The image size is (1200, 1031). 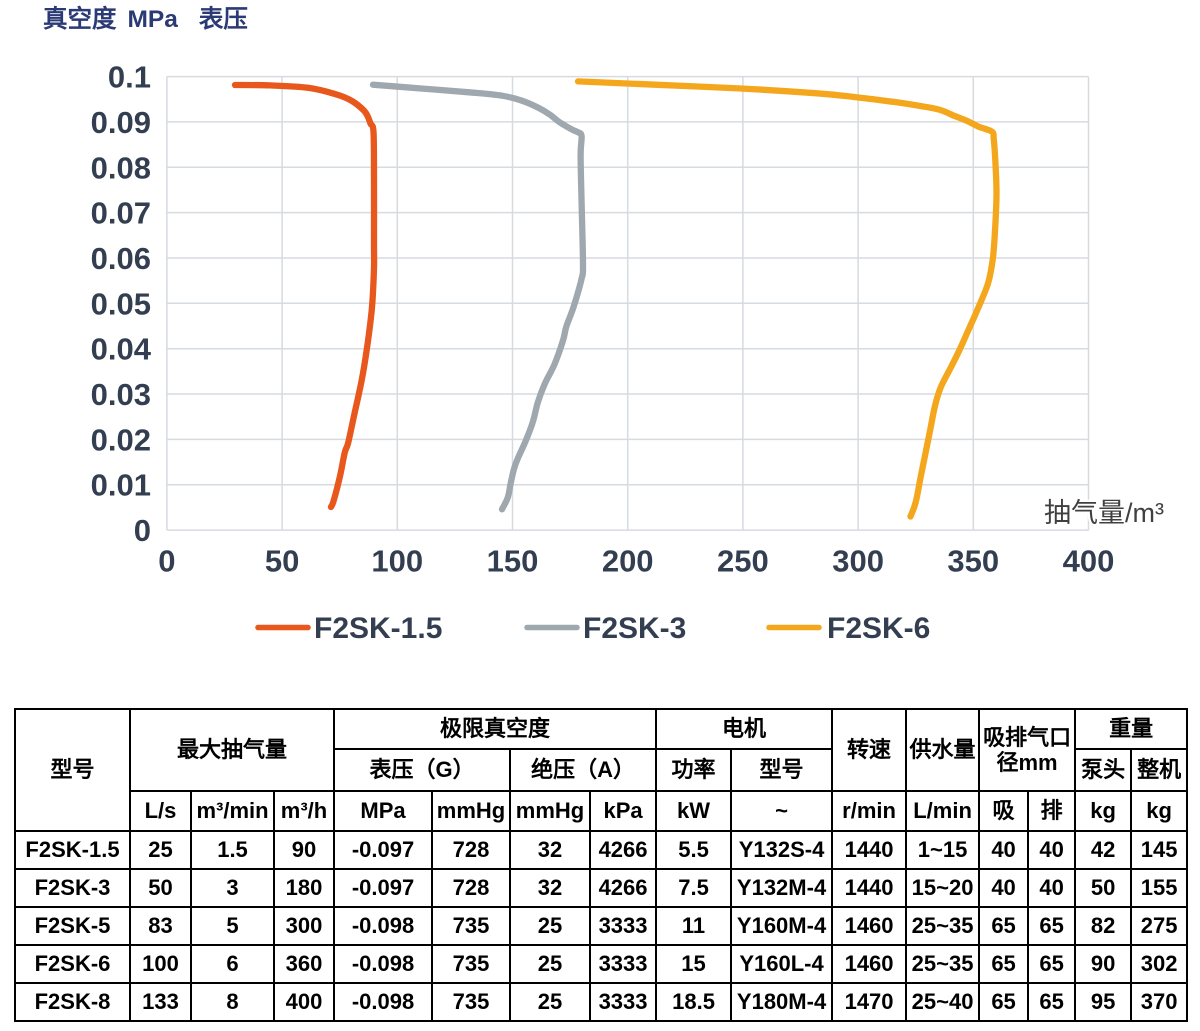 I want to click on svg-text: 0.05, so click(x=121, y=303).